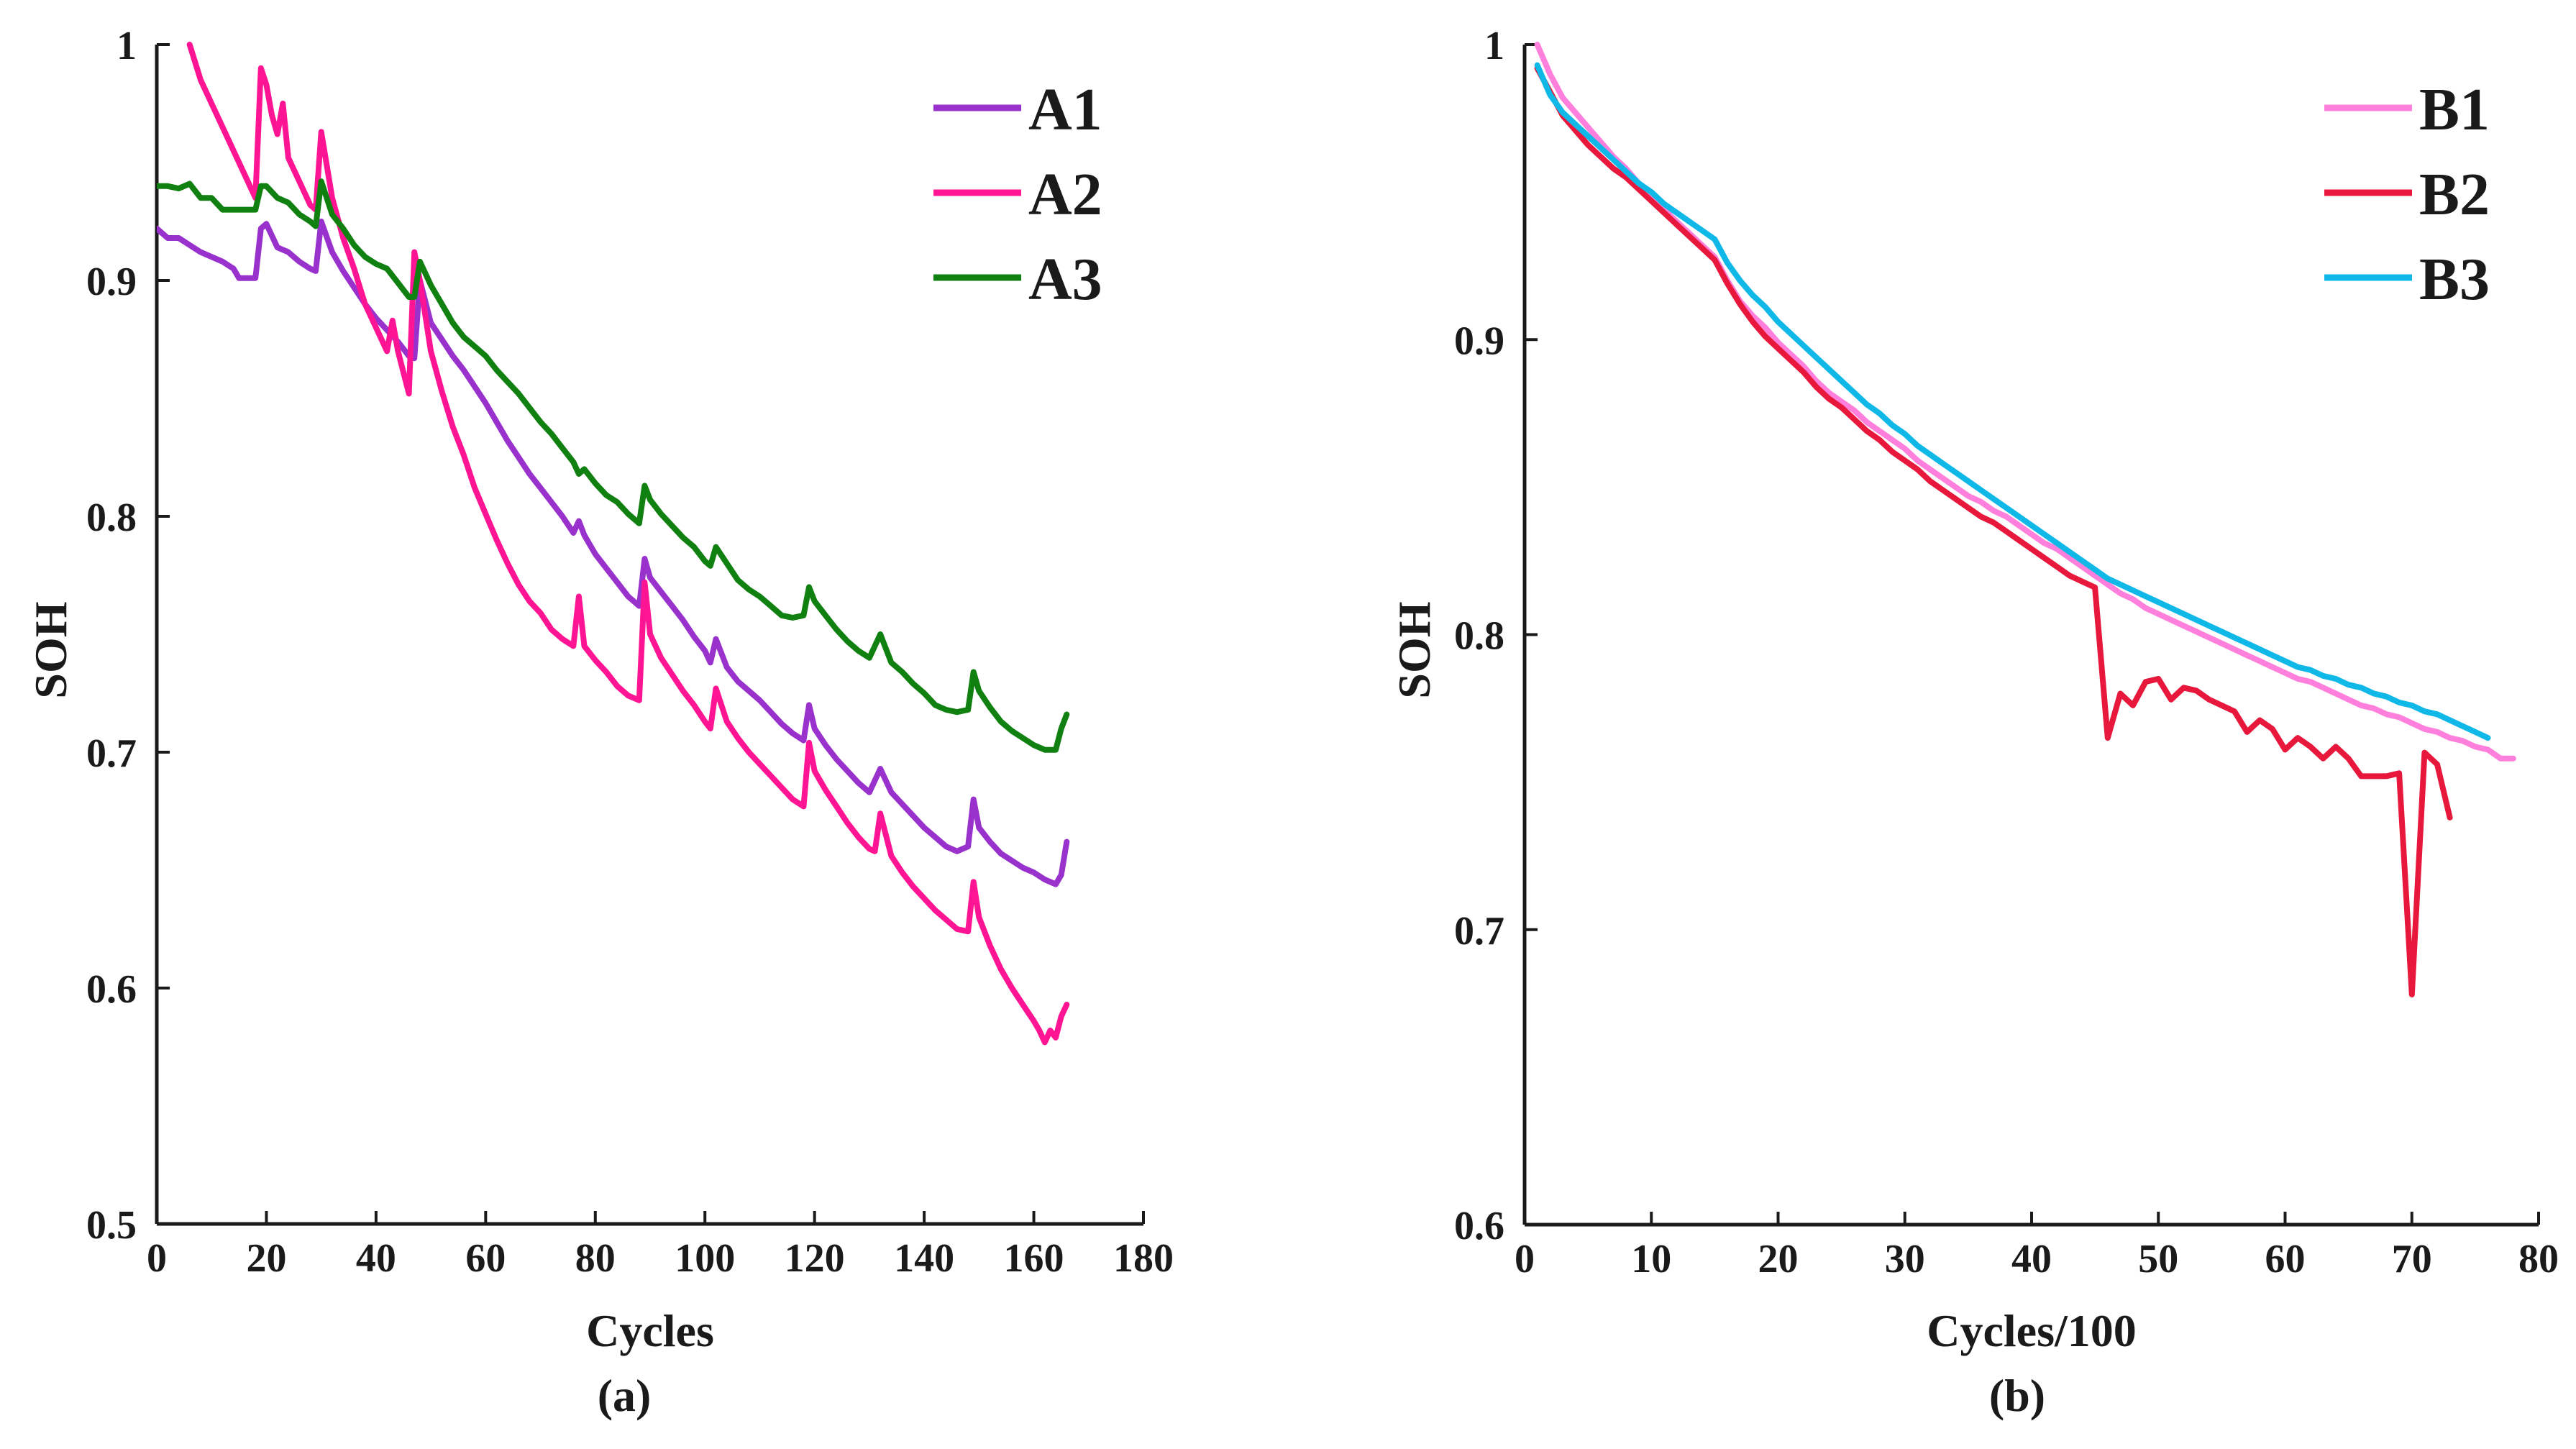 This screenshot has width=2576, height=1449. What do you see at coordinates (112, 990) in the screenshot?
I see `y-tick-label-a: 0.6` at bounding box center [112, 990].